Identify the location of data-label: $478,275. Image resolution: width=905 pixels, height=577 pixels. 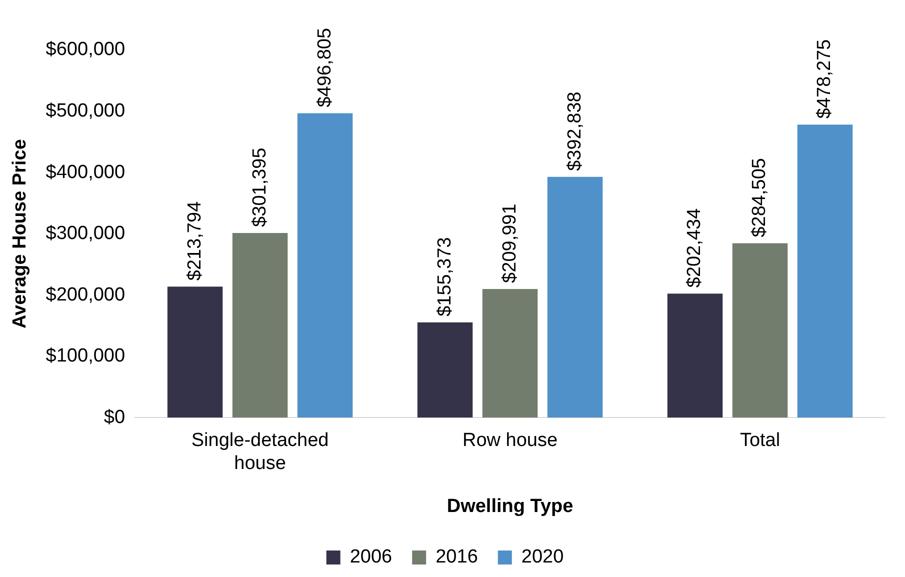
(825, 79).